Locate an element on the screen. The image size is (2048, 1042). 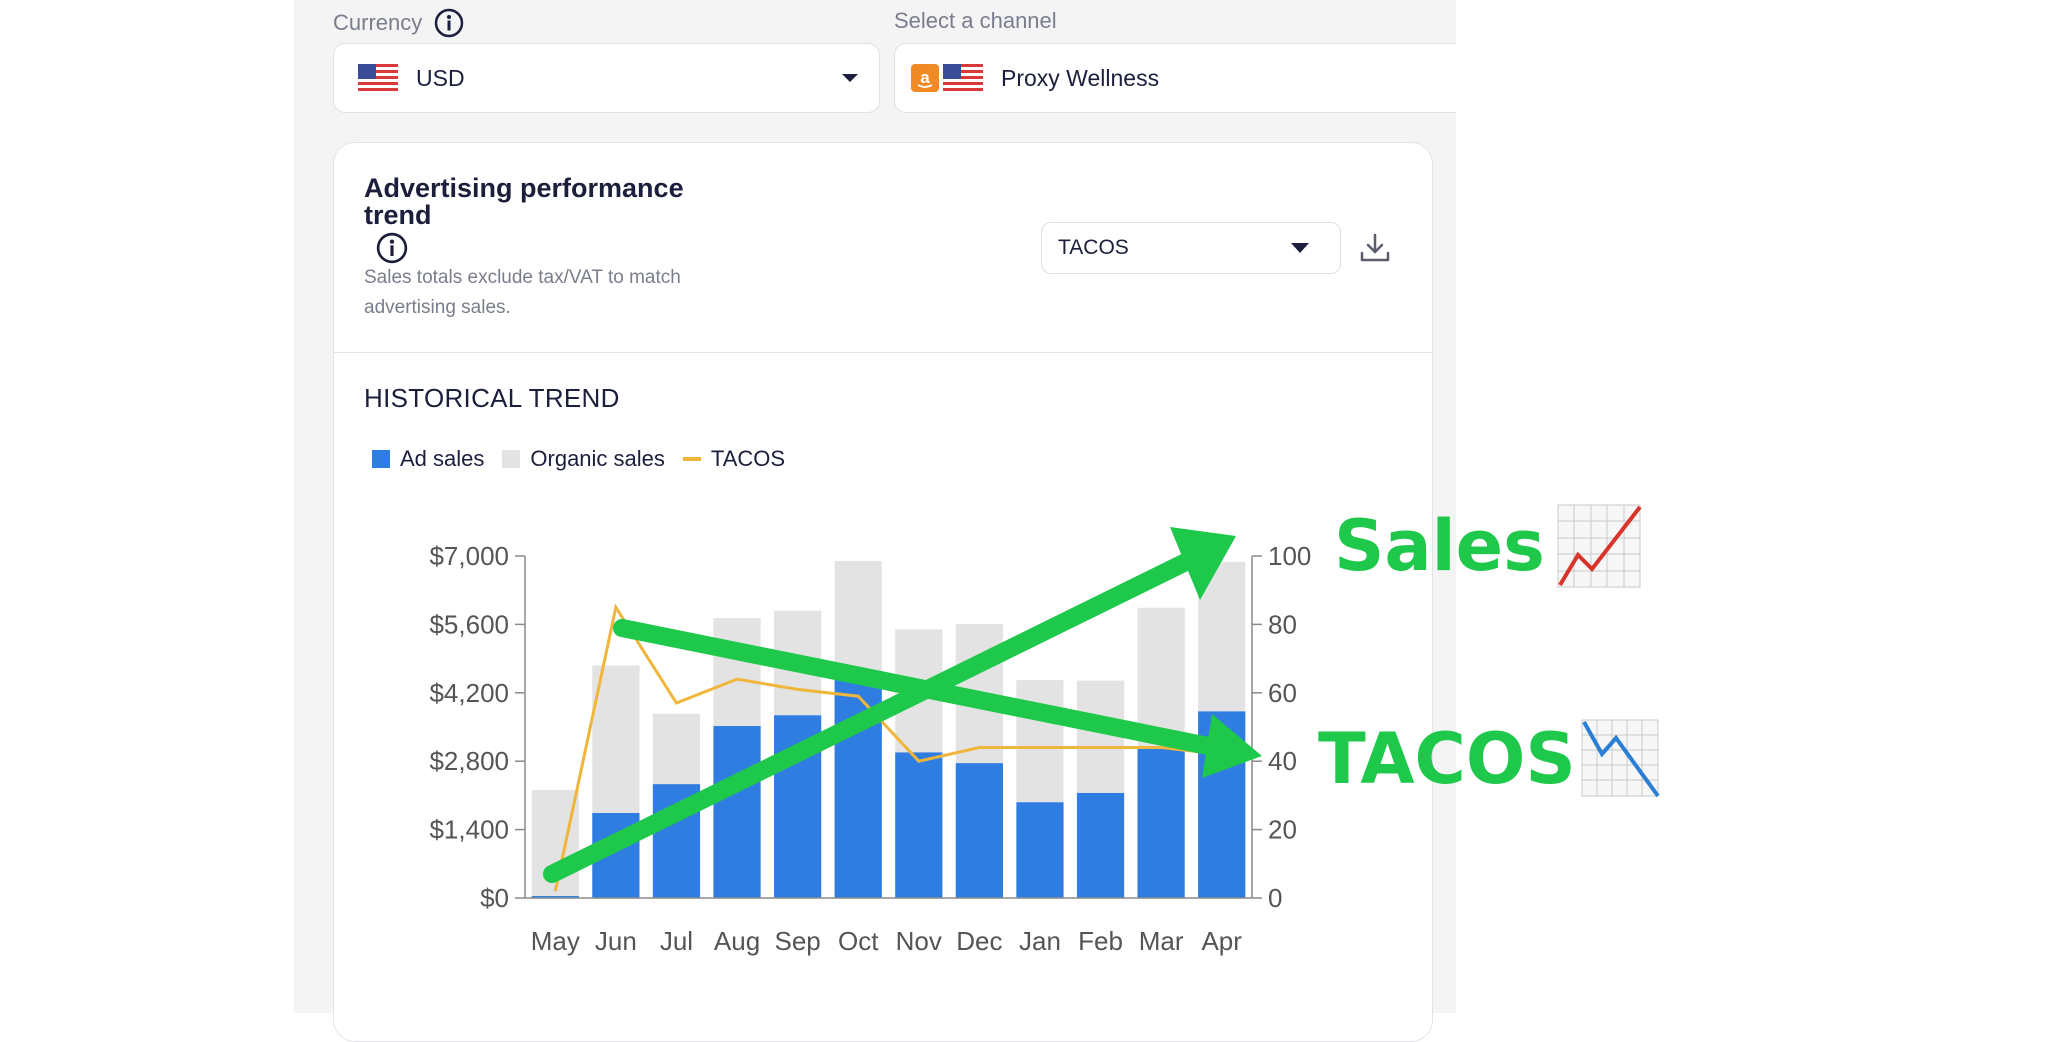
y-right-tick-label: 80 is located at coordinates (1282, 624).